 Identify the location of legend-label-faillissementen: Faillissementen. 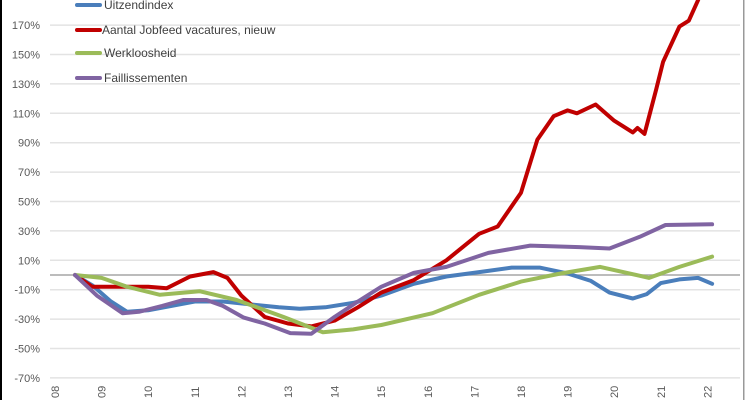
(145, 78).